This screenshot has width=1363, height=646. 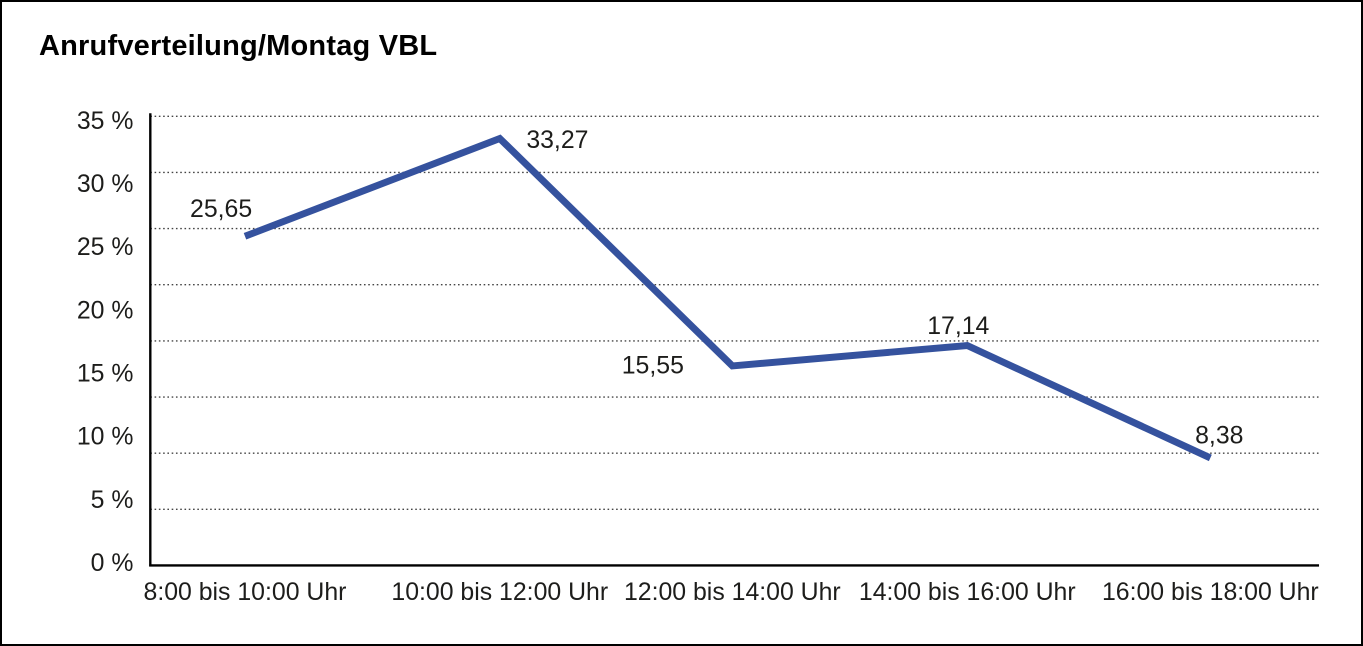 I want to click on y-tick-label: 5 %, so click(x=112, y=500).